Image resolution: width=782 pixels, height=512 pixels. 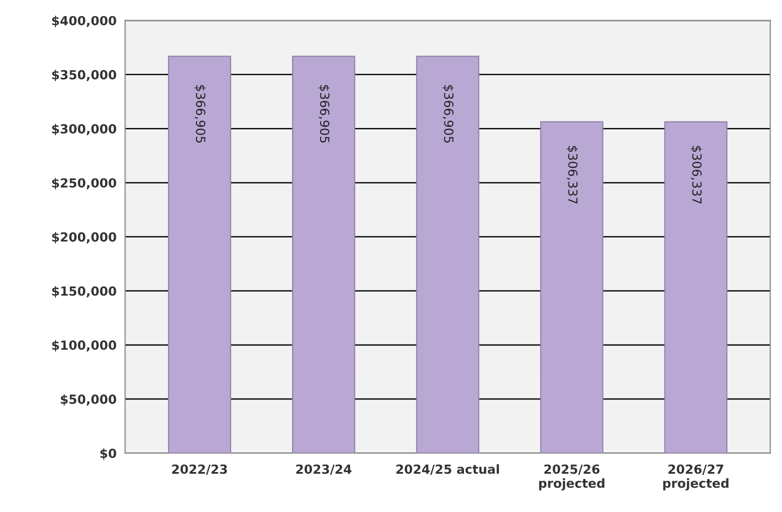 What do you see at coordinates (571, 477) in the screenshot?
I see `x-tick-label: 2025/26 projected` at bounding box center [571, 477].